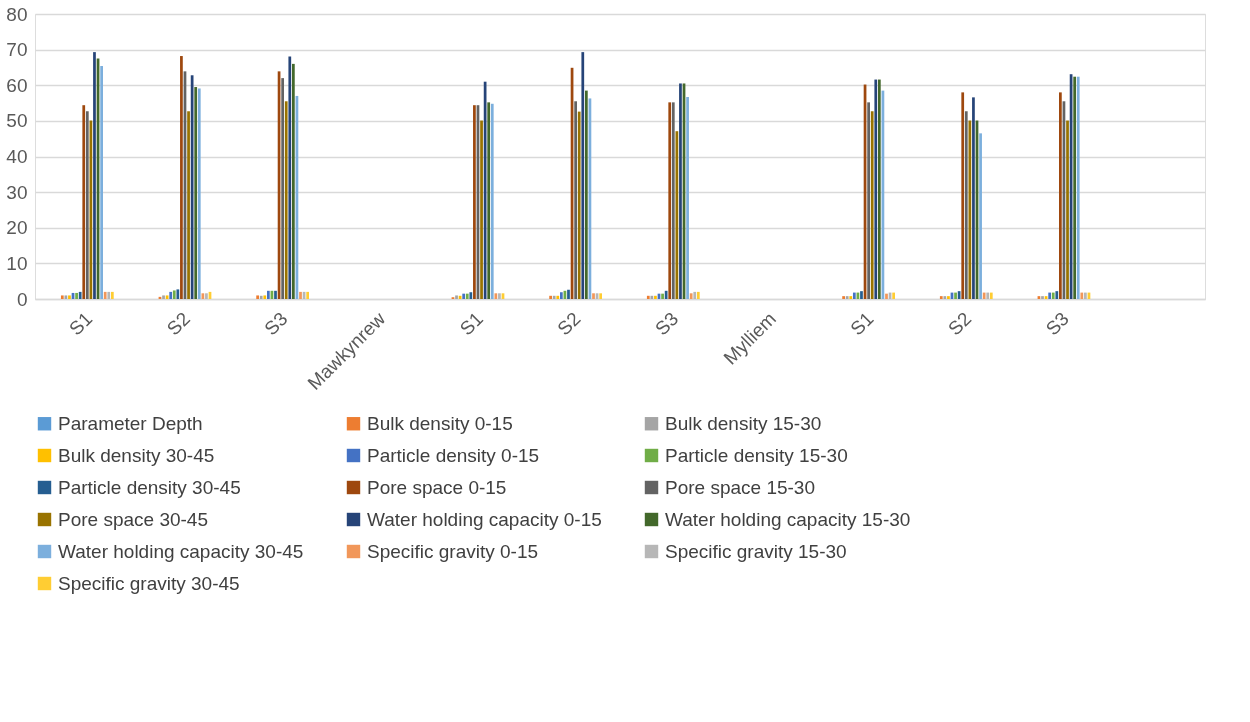 Image resolution: width=1250 pixels, height=722 pixels. I want to click on y-tick-label: 80, so click(17, 14).